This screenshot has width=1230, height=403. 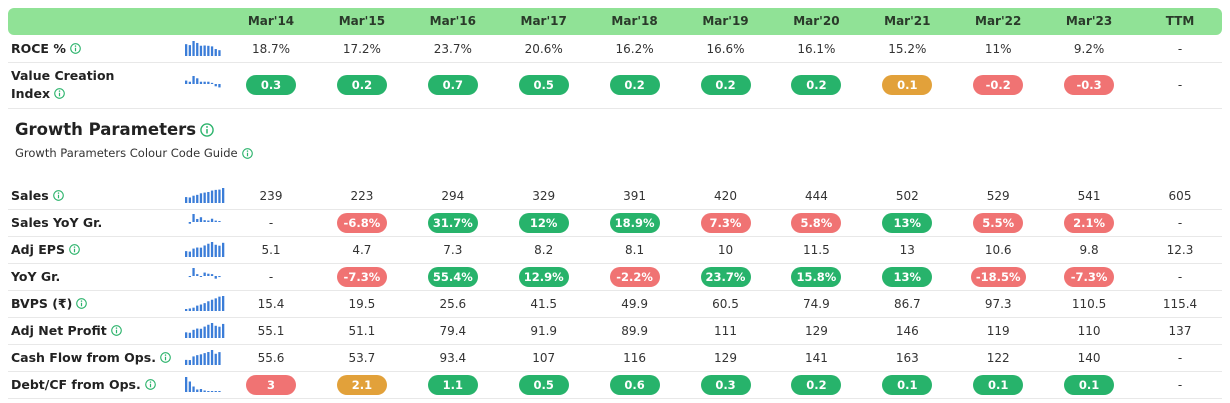 I want to click on info-circle, so click(x=165, y=357).